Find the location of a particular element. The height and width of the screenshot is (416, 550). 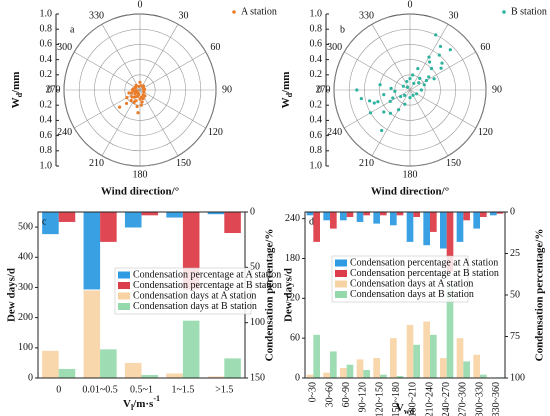

axis-title-part: V is located at coordinates (127, 404).